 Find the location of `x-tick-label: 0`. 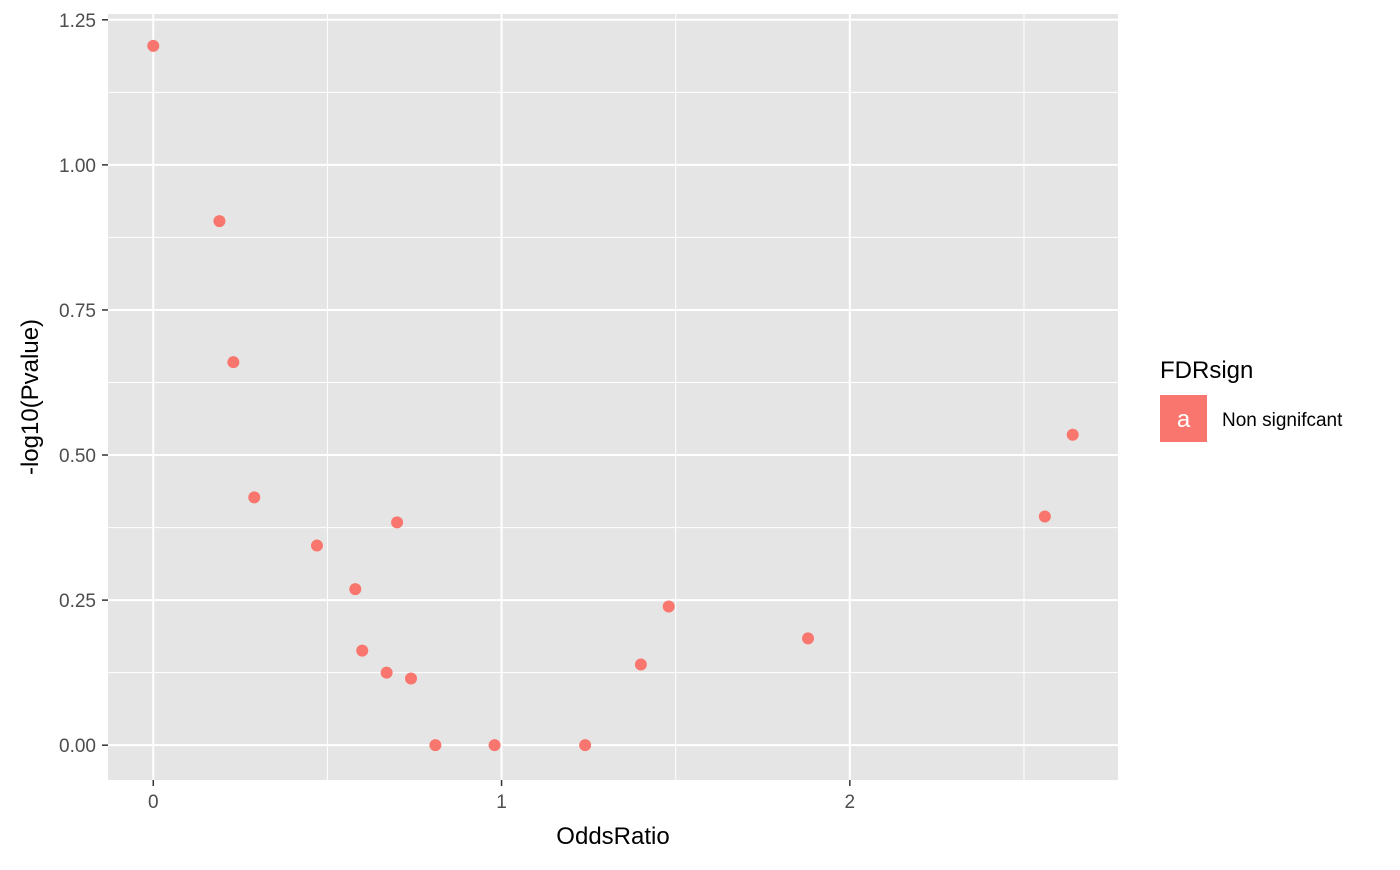

x-tick-label: 0 is located at coordinates (153, 802).